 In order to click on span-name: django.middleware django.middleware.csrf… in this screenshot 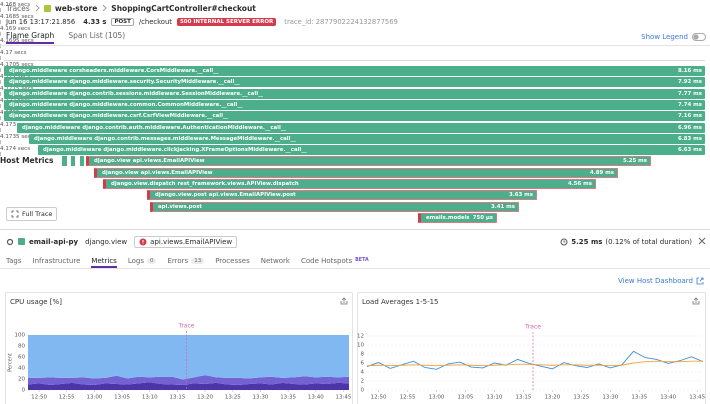, I will do `click(119, 116)`.